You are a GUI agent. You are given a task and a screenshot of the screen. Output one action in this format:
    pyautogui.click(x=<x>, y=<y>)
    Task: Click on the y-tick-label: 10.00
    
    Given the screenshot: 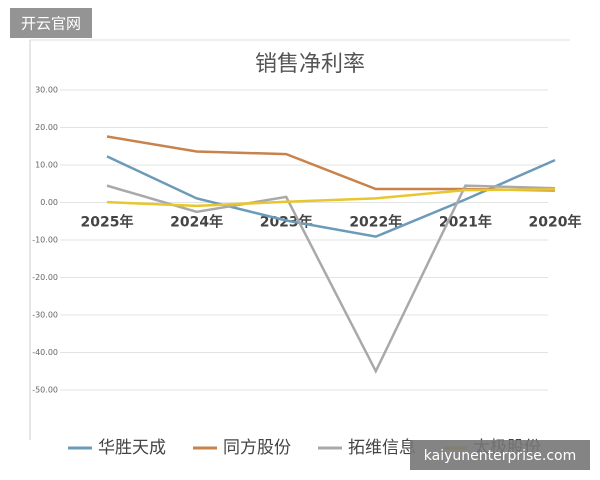 What is the action you would take?
    pyautogui.click(x=46, y=165)
    